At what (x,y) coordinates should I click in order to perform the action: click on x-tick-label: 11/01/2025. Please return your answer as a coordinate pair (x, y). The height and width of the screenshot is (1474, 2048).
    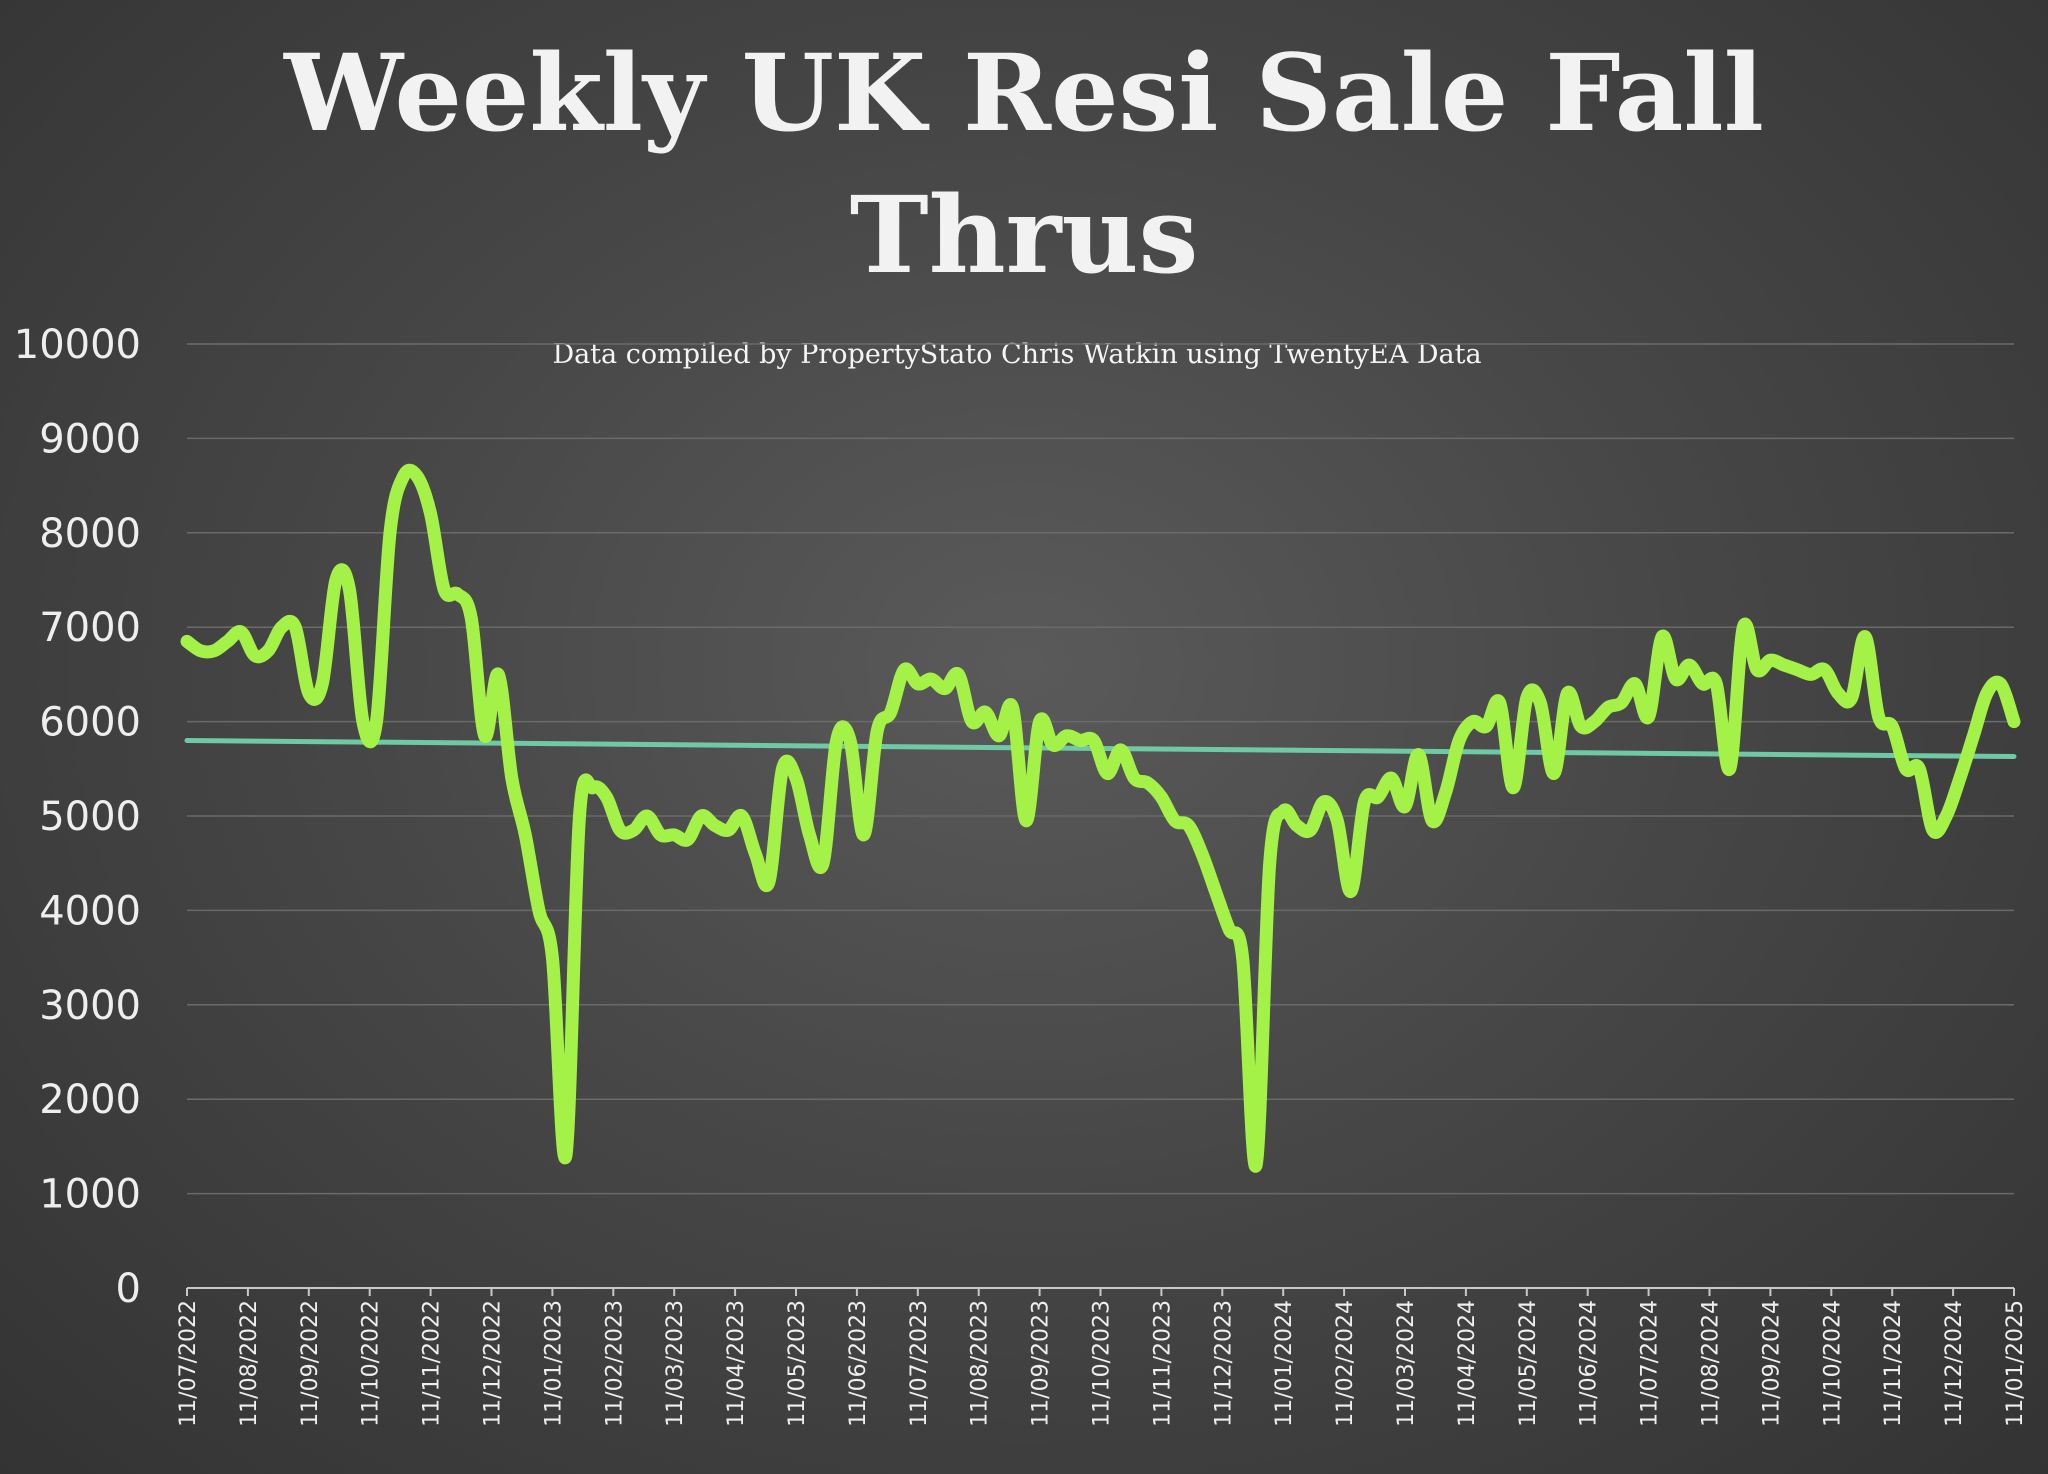
    Looking at the image, I should click on (2015, 1363).